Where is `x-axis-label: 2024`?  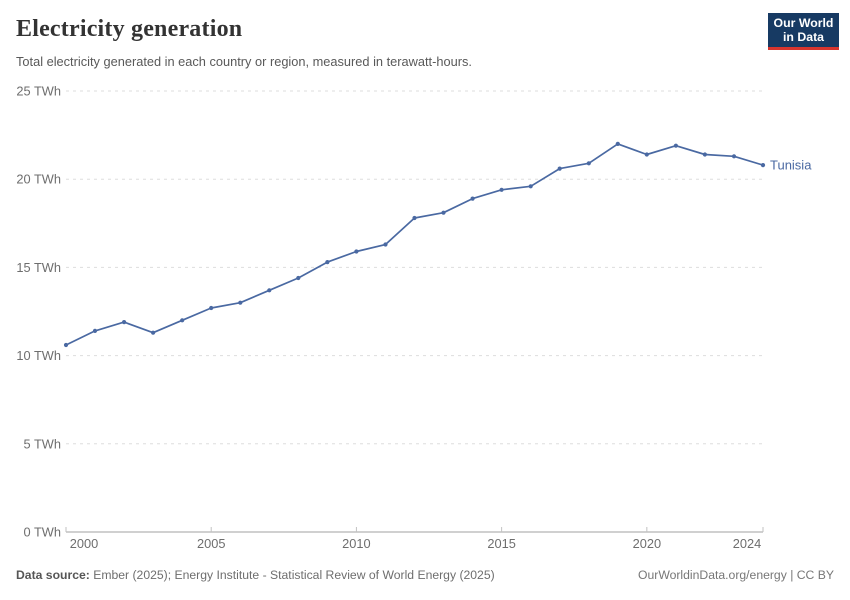
x-axis-label: 2024 is located at coordinates (747, 543).